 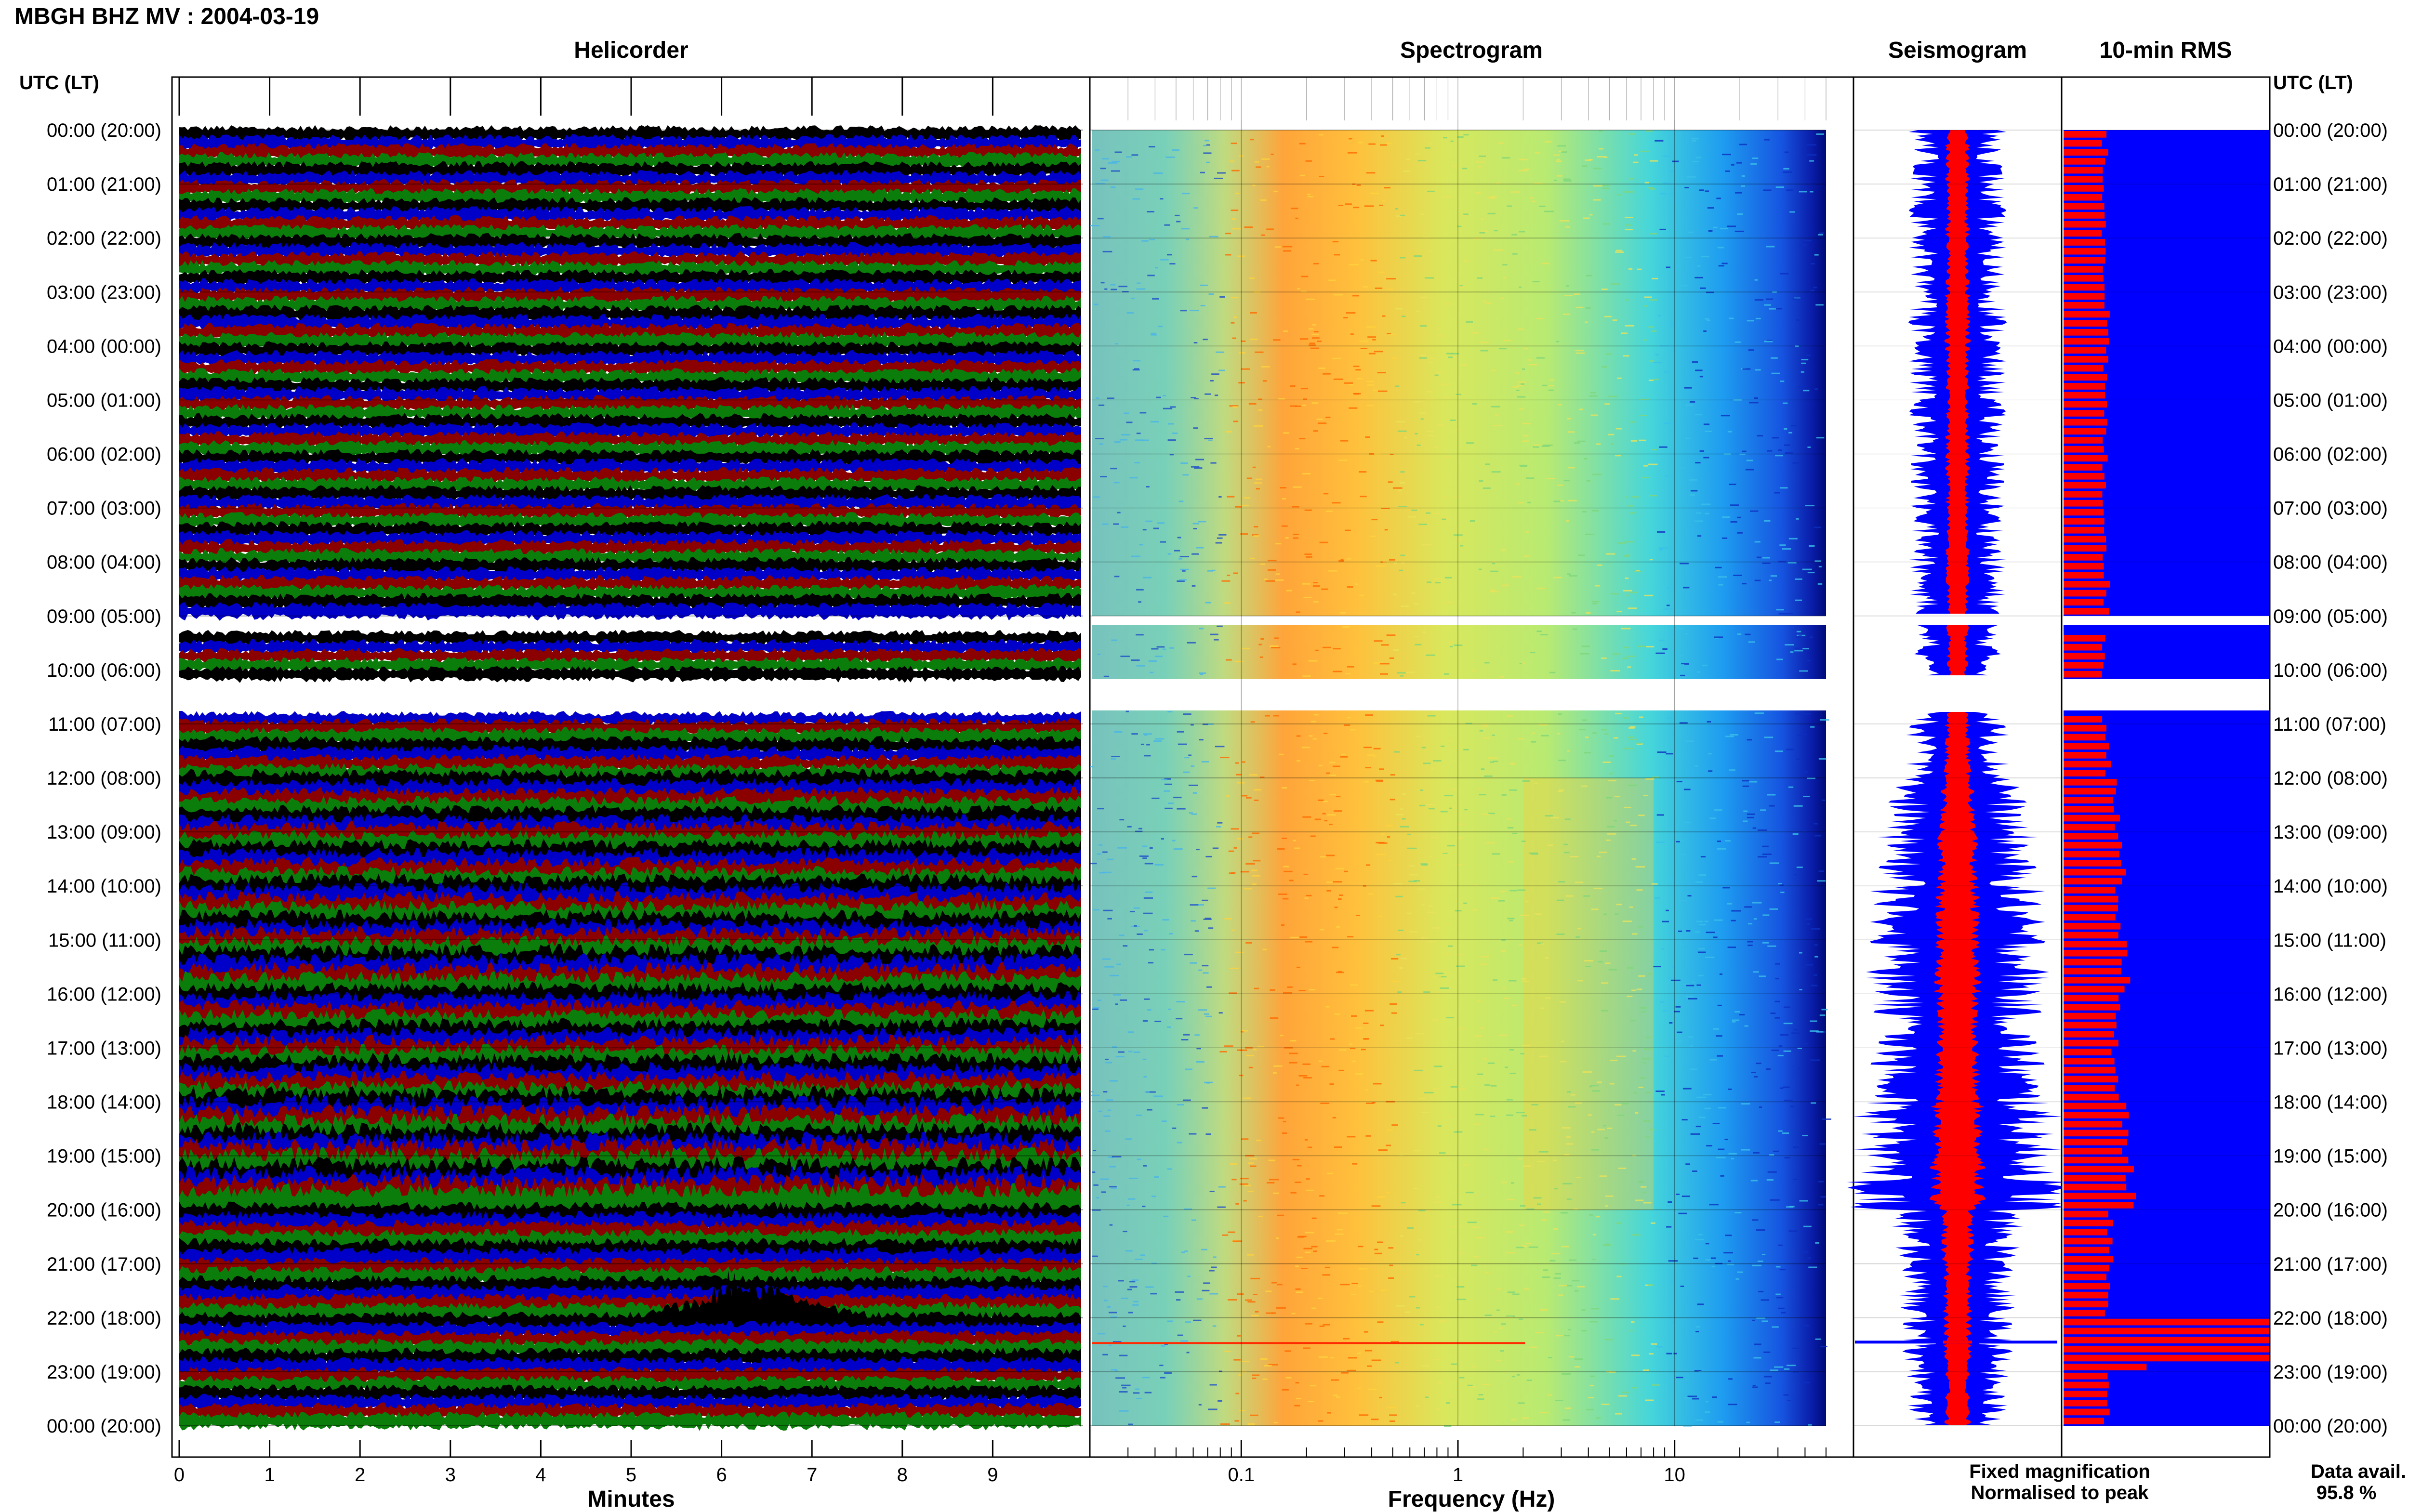 What do you see at coordinates (630, 1320) in the screenshot?
I see `helicorder-trace` at bounding box center [630, 1320].